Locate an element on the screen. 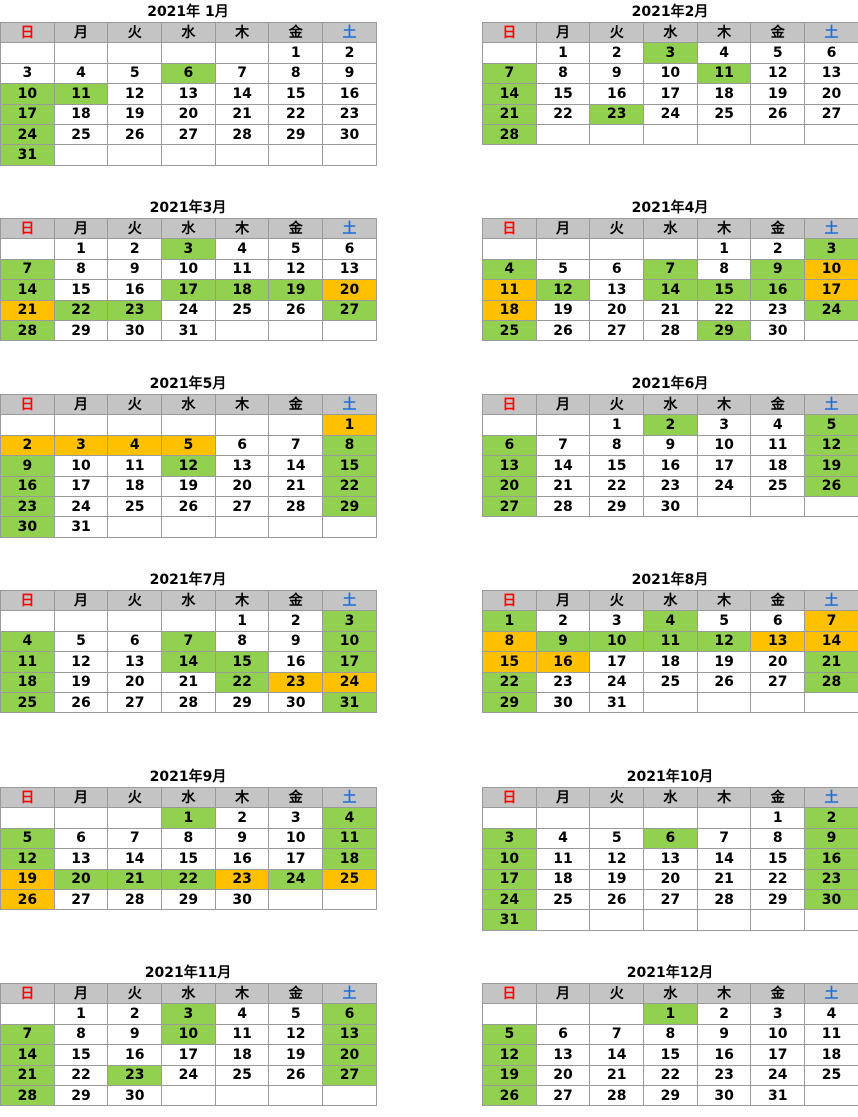  week-row: 26 27 28 29 30 31 is located at coordinates (670, 1095).